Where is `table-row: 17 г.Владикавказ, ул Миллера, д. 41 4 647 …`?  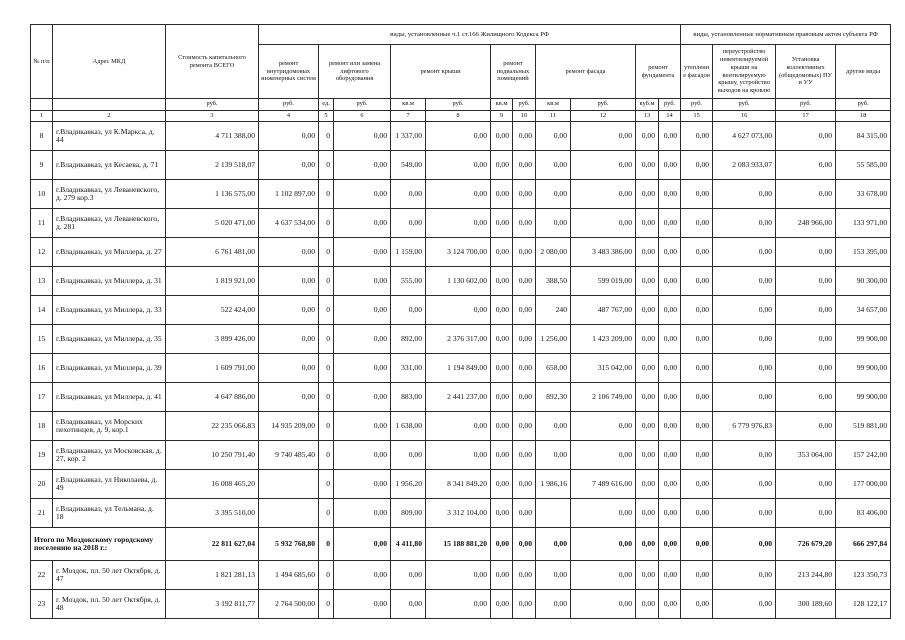 table-row: 17 г.Владикавказ, ул Миллера, д. 41 4 647 … is located at coordinates (461, 397).